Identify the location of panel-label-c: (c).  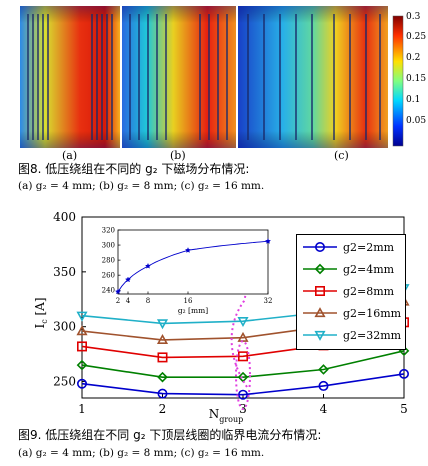
(341, 155).